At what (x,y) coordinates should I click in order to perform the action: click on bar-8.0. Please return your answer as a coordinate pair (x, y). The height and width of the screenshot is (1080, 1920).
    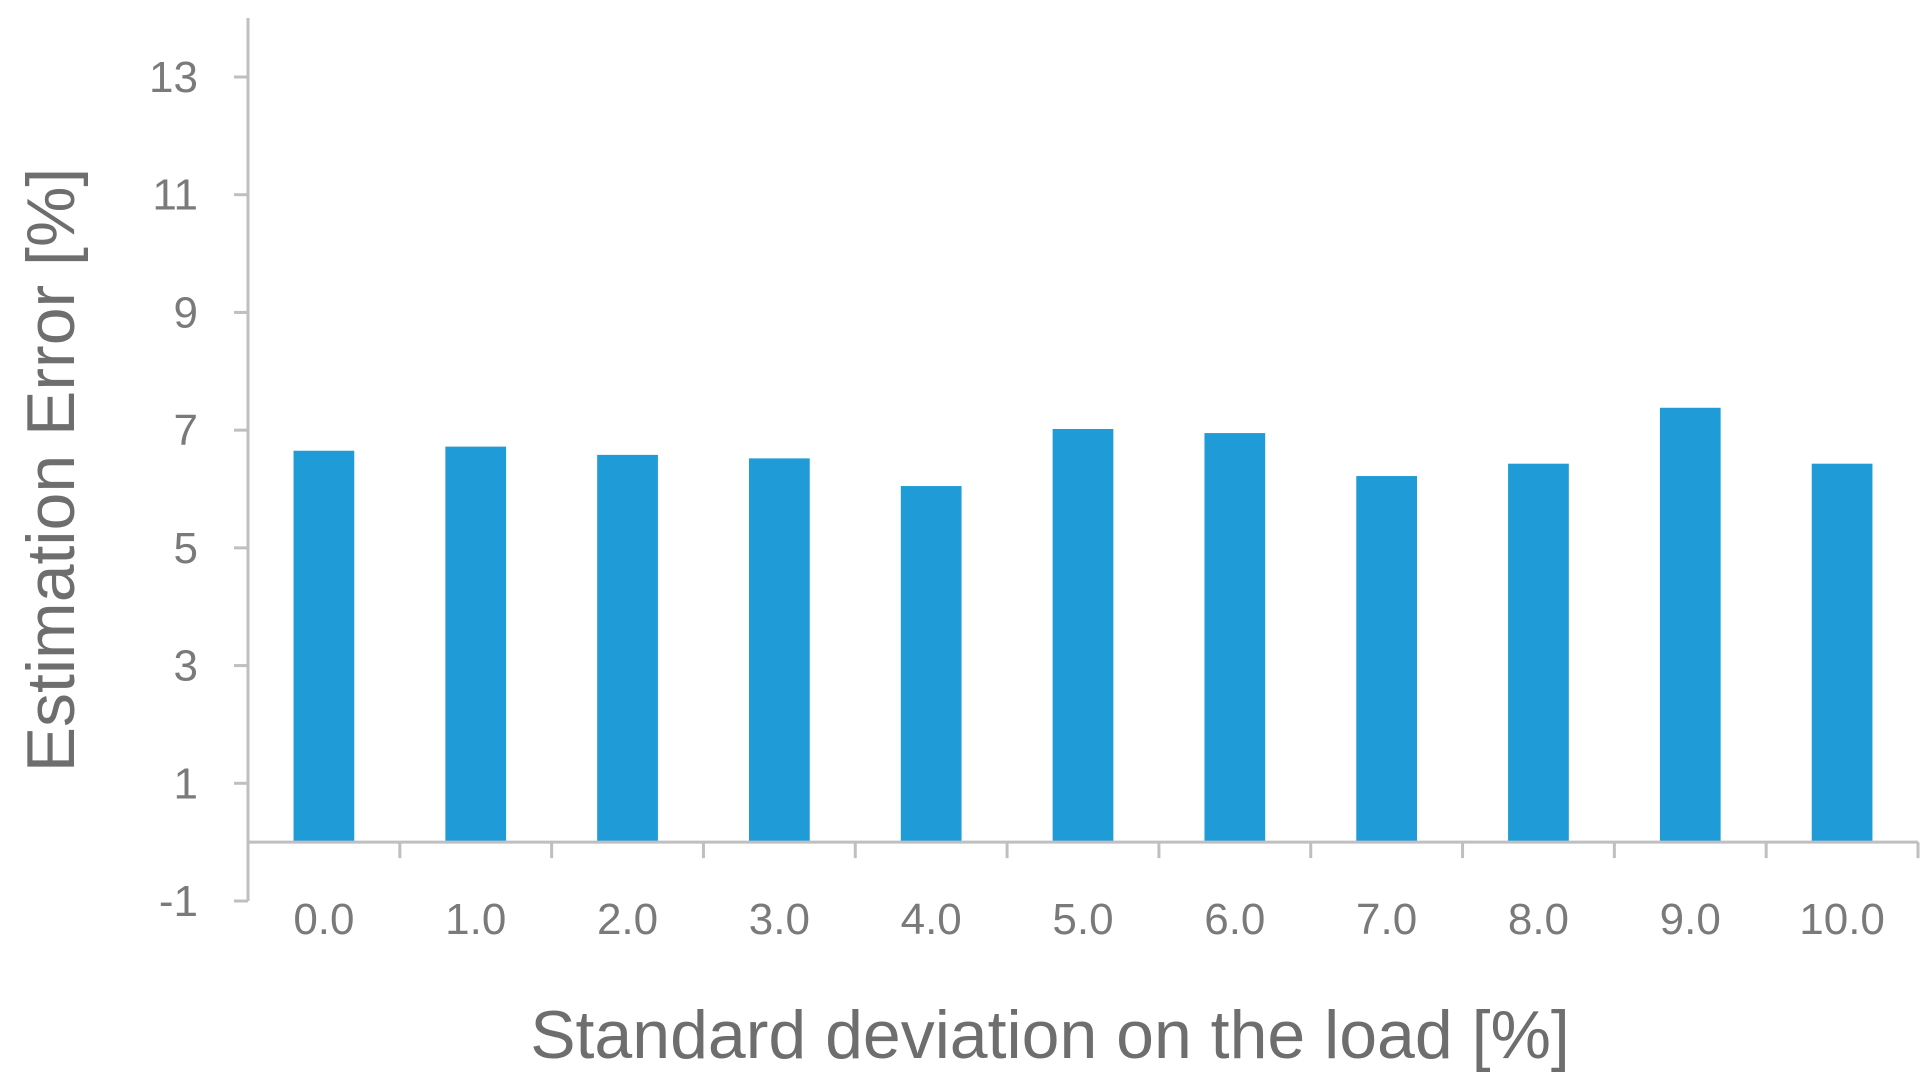
    Looking at the image, I should click on (1538, 653).